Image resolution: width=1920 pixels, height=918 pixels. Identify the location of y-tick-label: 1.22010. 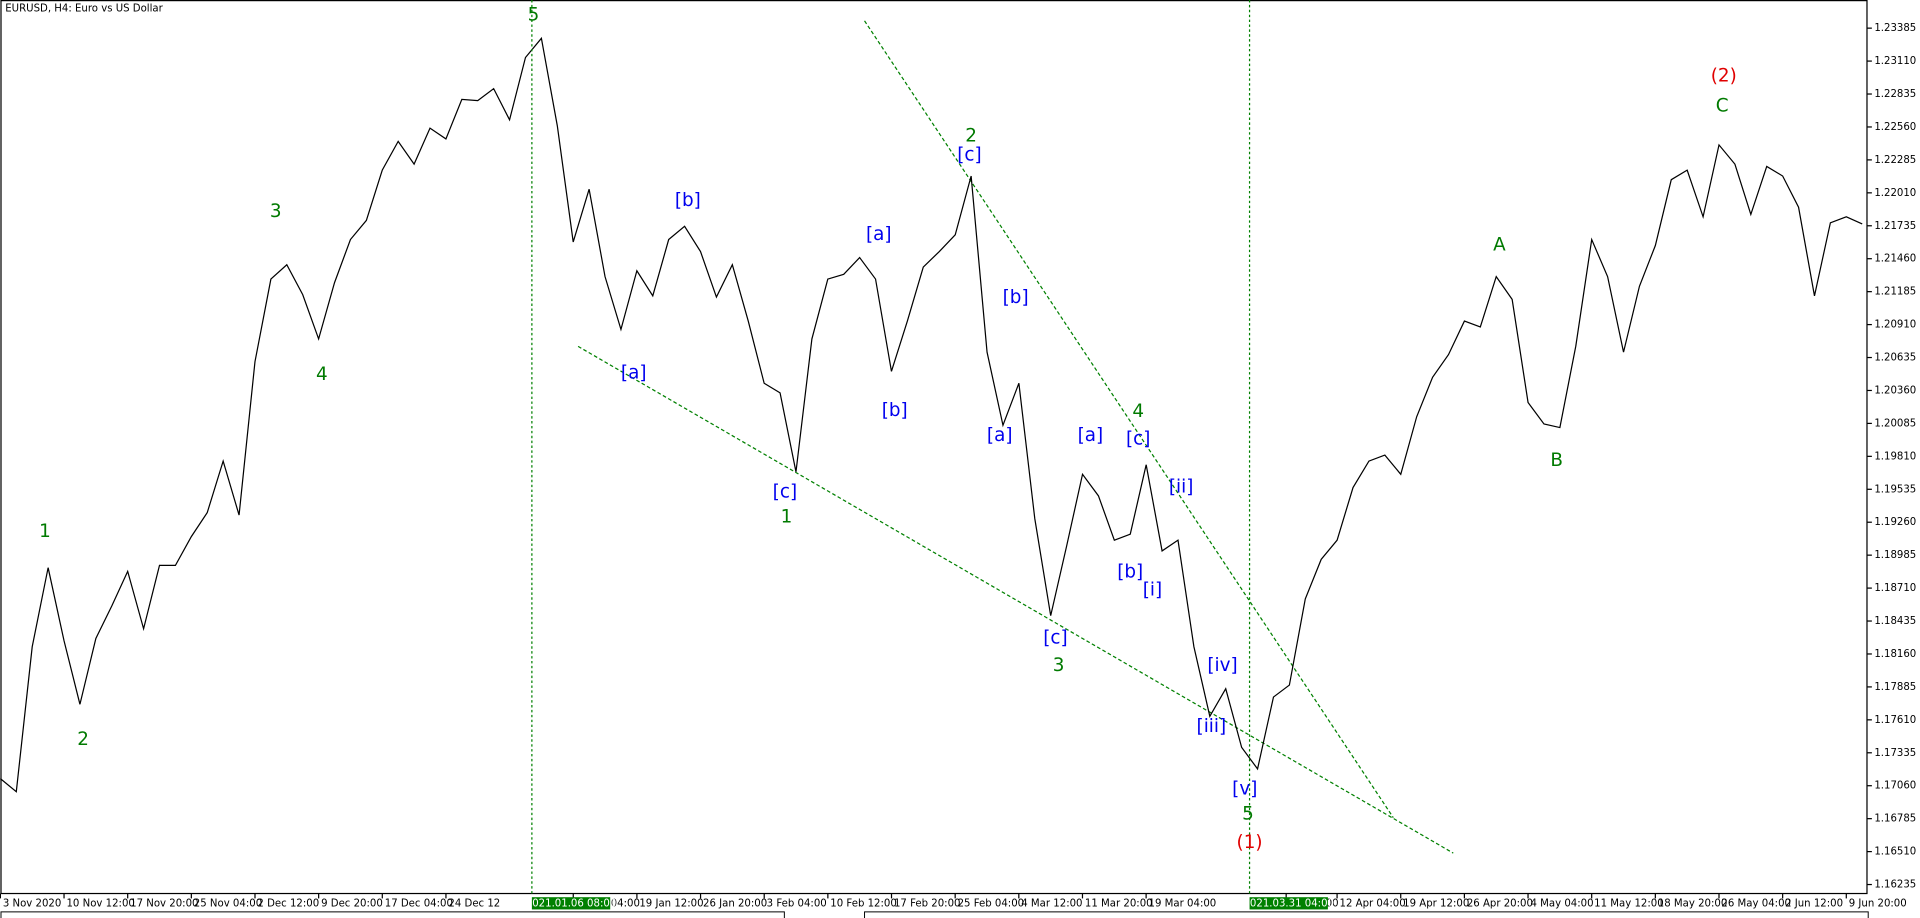
(1895, 193).